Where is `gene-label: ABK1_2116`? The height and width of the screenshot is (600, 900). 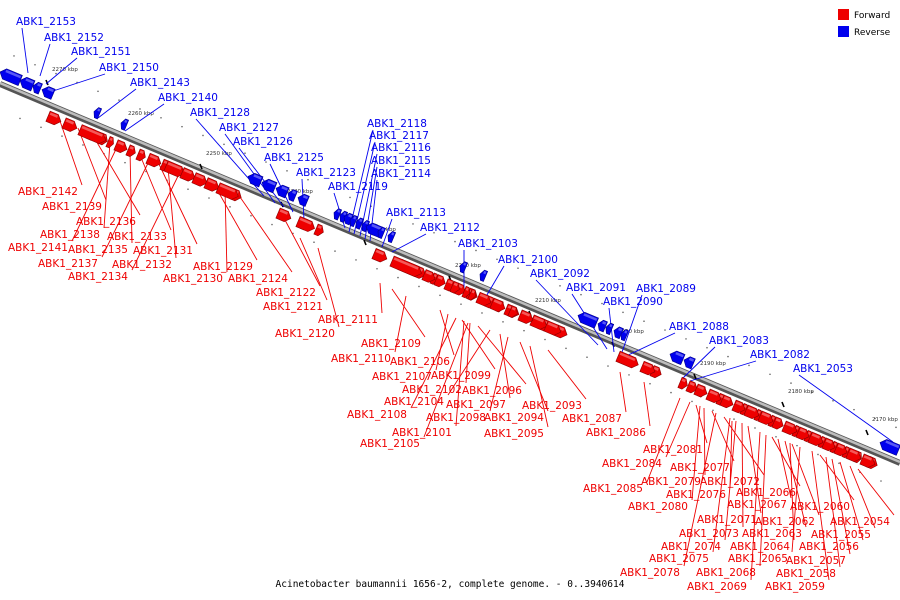
gene-label: ABK1_2116 is located at coordinates (401, 148).